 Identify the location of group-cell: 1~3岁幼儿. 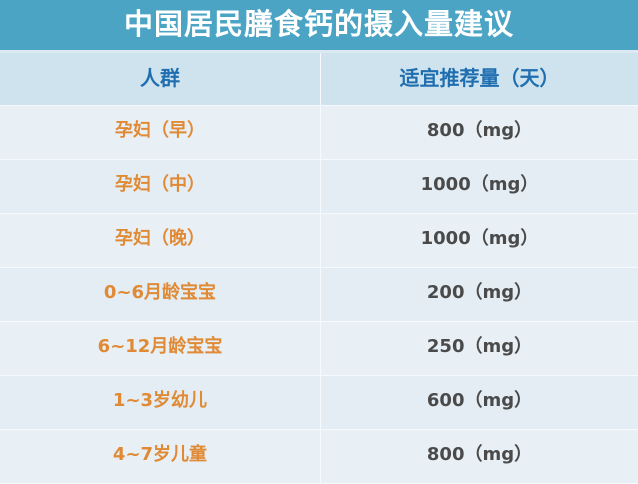
(160, 400).